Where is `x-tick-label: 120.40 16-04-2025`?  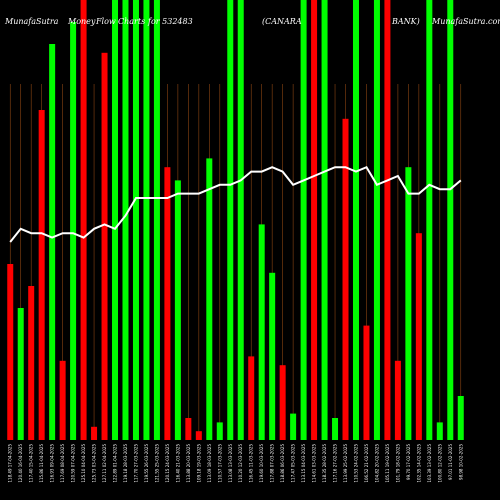
x-tick-label: 120.40 16-04-2025 is located at coordinates (20, 463).